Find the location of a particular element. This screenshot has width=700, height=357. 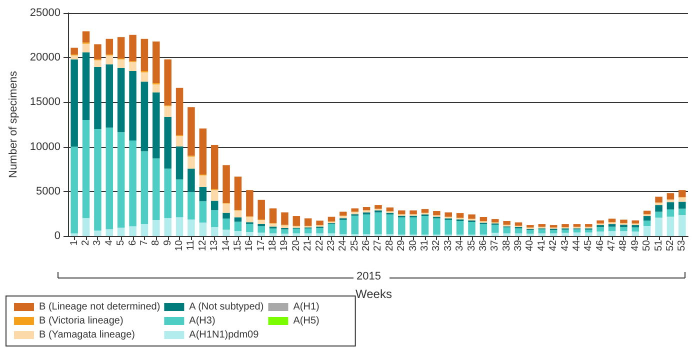

x-tick-label: 5 is located at coordinates (121, 243).